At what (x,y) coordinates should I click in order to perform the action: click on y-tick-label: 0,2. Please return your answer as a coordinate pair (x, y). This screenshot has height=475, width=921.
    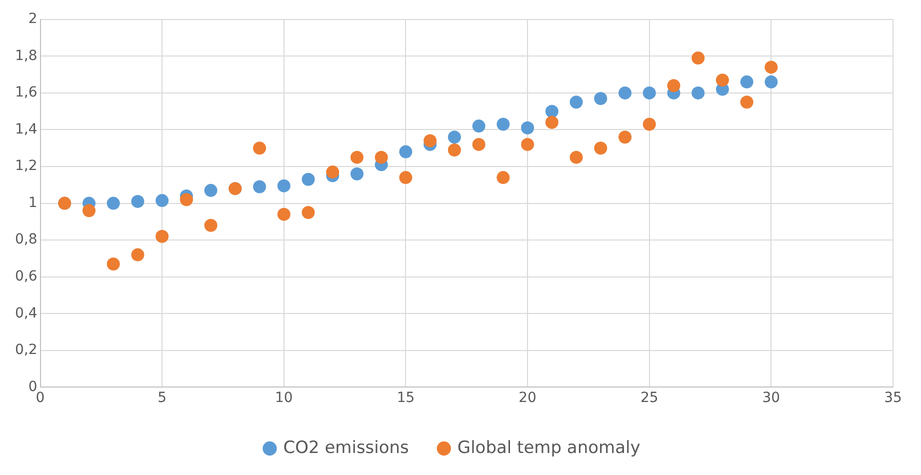
    Looking at the image, I should click on (26, 350).